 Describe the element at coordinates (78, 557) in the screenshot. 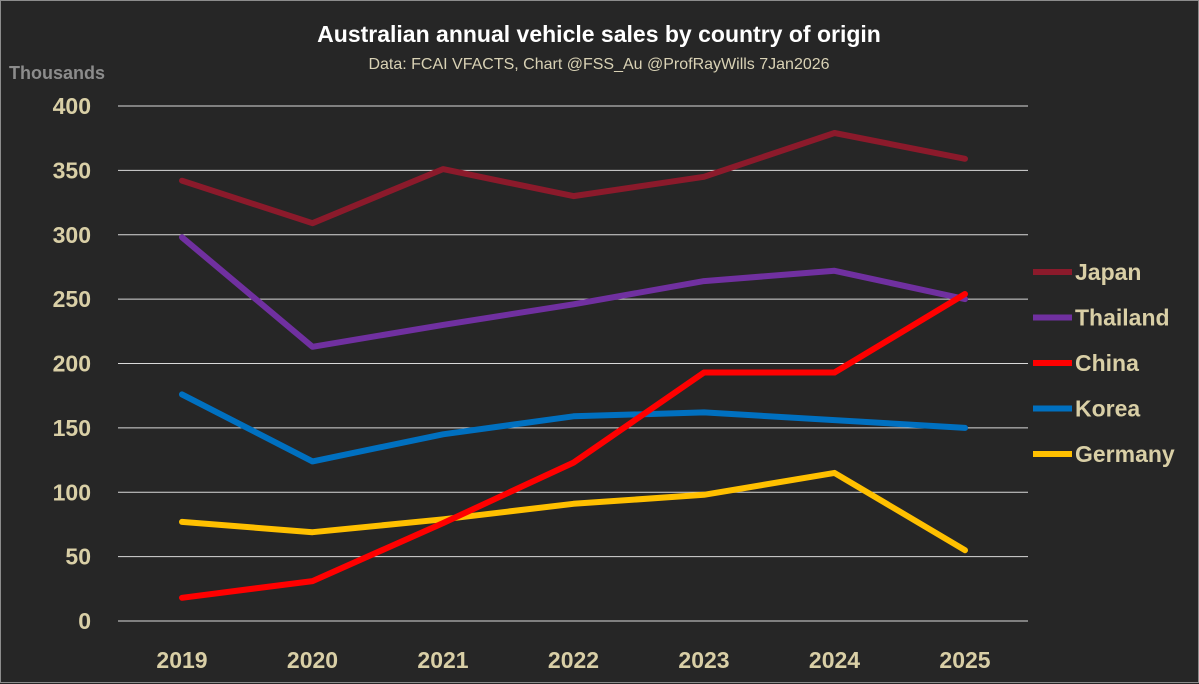

I see `y-tick-label: 50` at that location.